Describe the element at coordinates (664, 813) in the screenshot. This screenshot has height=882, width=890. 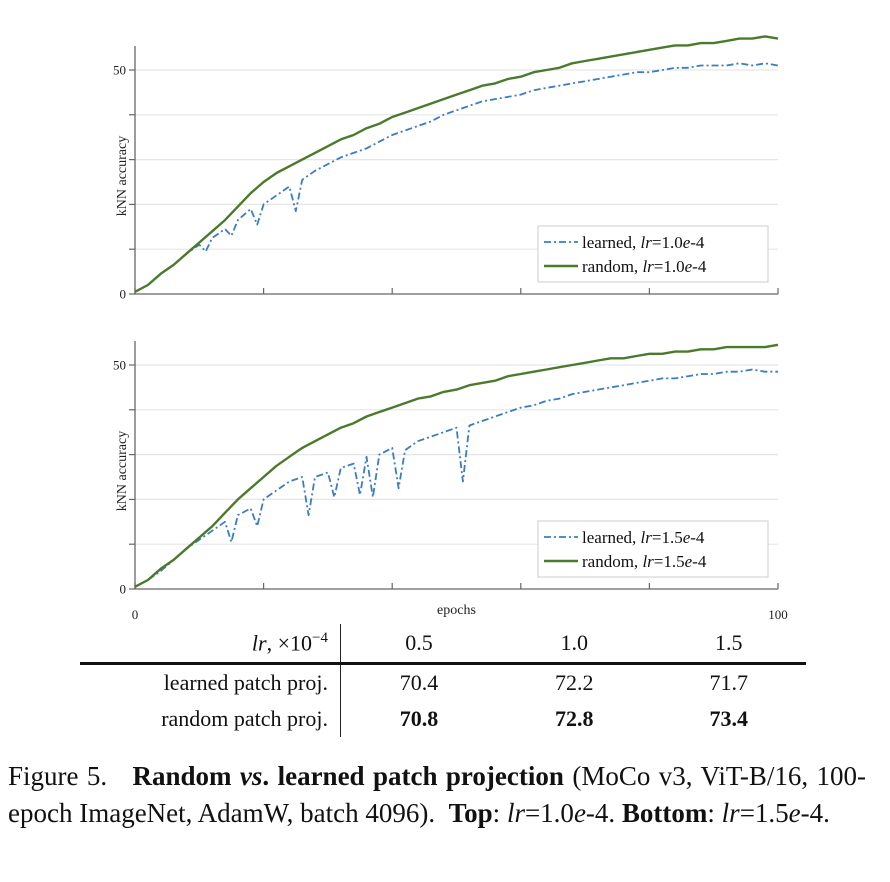
I see `caption-bottom-label: Bottom` at that location.